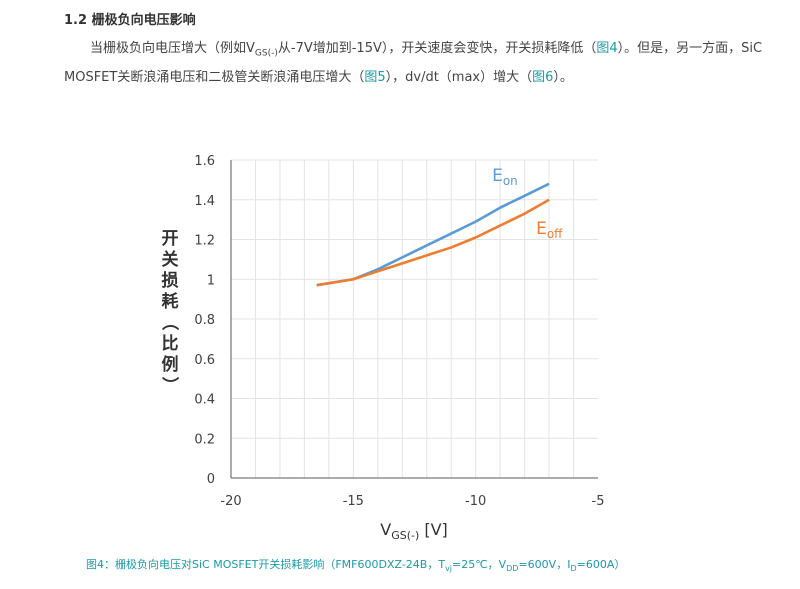 Image resolution: width=800 pixels, height=589 pixels. Describe the element at coordinates (170, 259) in the screenshot. I see `y-axis-title-char: 关` at that location.